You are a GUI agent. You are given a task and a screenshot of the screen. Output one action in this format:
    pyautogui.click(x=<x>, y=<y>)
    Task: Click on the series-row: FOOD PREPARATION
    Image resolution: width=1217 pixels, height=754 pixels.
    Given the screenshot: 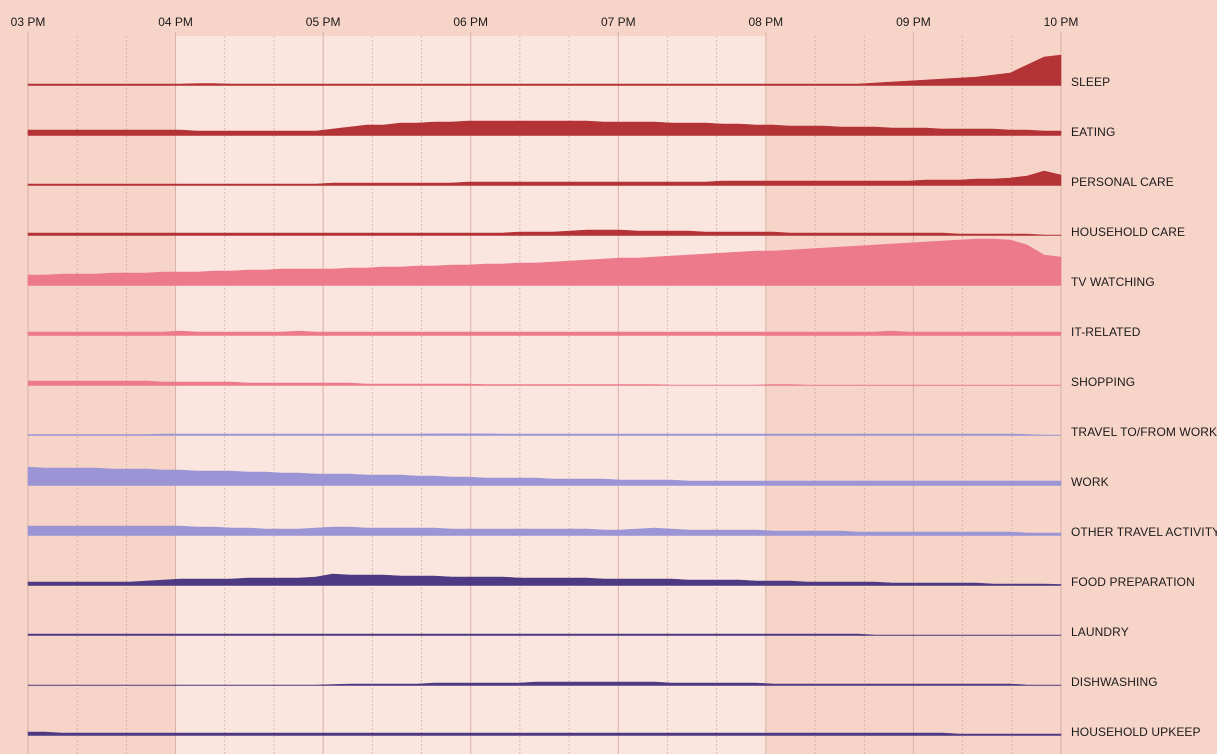 What is the action you would take?
    pyautogui.click(x=611, y=581)
    